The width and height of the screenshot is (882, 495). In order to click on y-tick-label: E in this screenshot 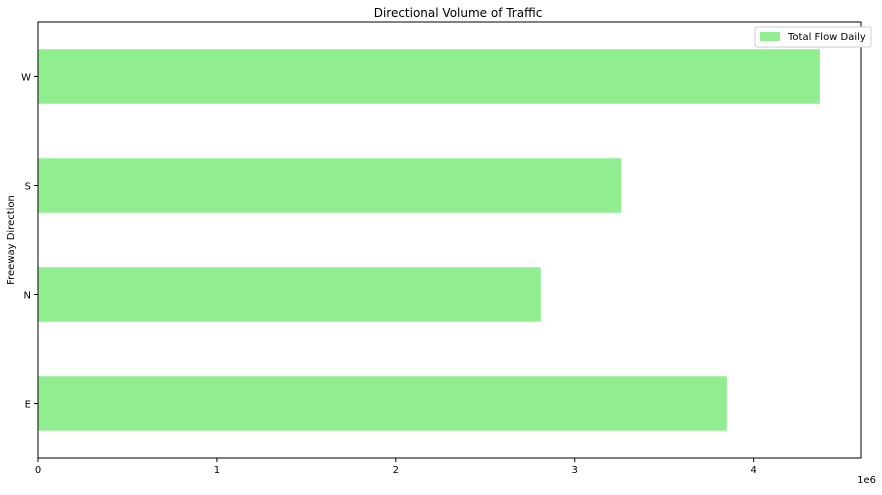, I will do `click(28, 405)`.